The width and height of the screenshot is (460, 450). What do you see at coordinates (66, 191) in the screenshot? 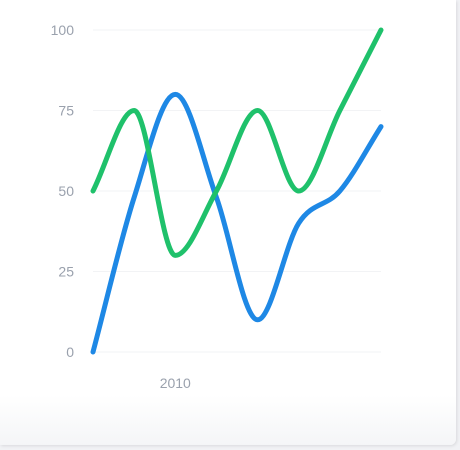
I see `y-tick-label: 50` at bounding box center [66, 191].